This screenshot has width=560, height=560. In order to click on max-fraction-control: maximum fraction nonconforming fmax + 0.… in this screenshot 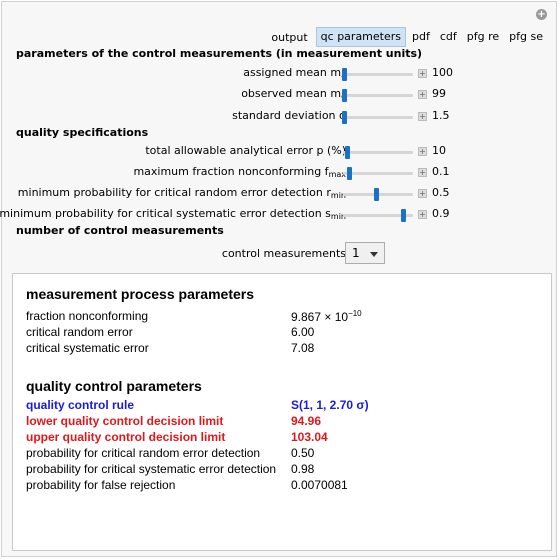, I will do `click(280, 173)`.